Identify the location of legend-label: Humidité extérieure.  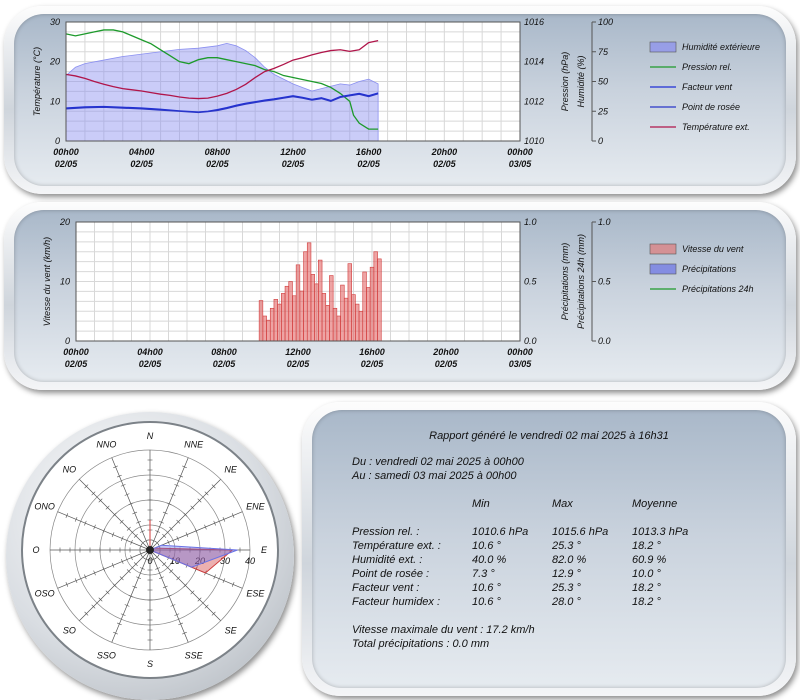
(721, 47).